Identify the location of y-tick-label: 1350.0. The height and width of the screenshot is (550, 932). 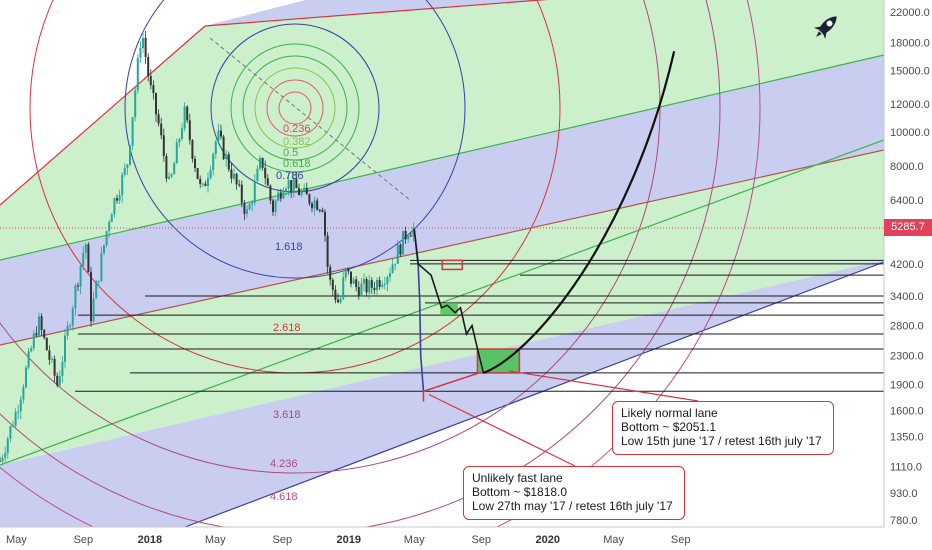
(907, 438).